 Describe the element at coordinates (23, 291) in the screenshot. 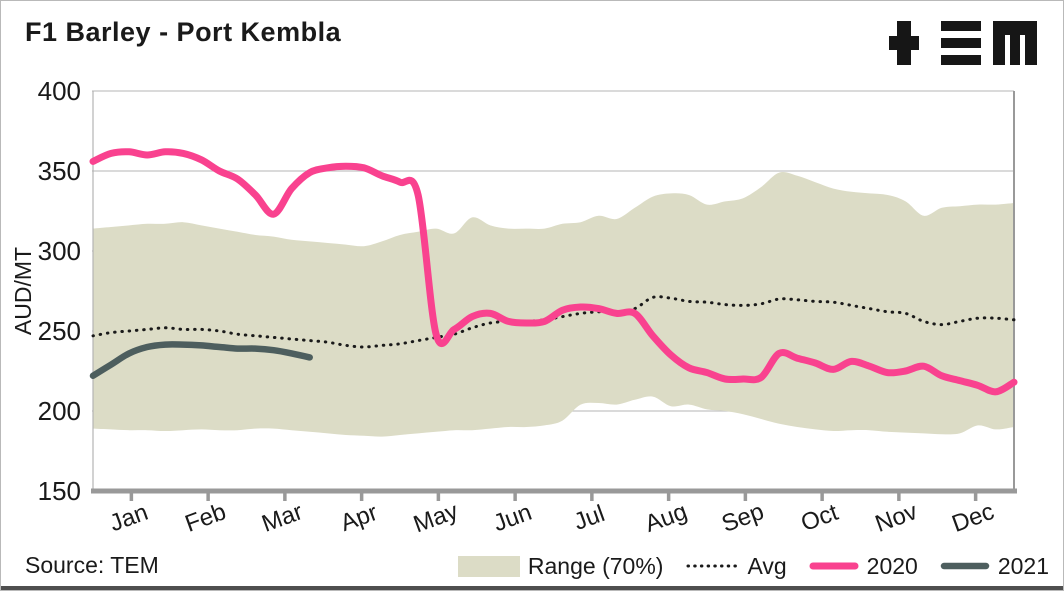

I see `y-axis-title: AUD/MT` at that location.